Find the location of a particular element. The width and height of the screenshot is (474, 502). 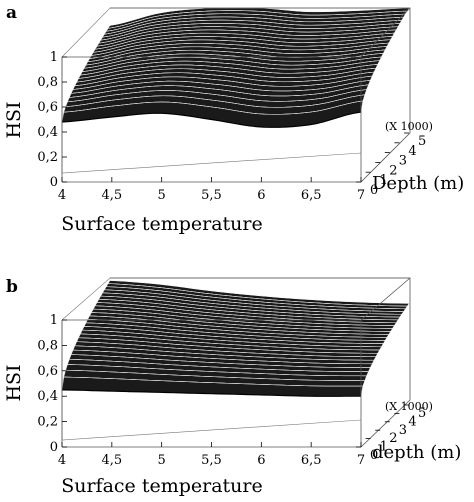

z-tick-label-a: 0,8 is located at coordinates (47, 82).